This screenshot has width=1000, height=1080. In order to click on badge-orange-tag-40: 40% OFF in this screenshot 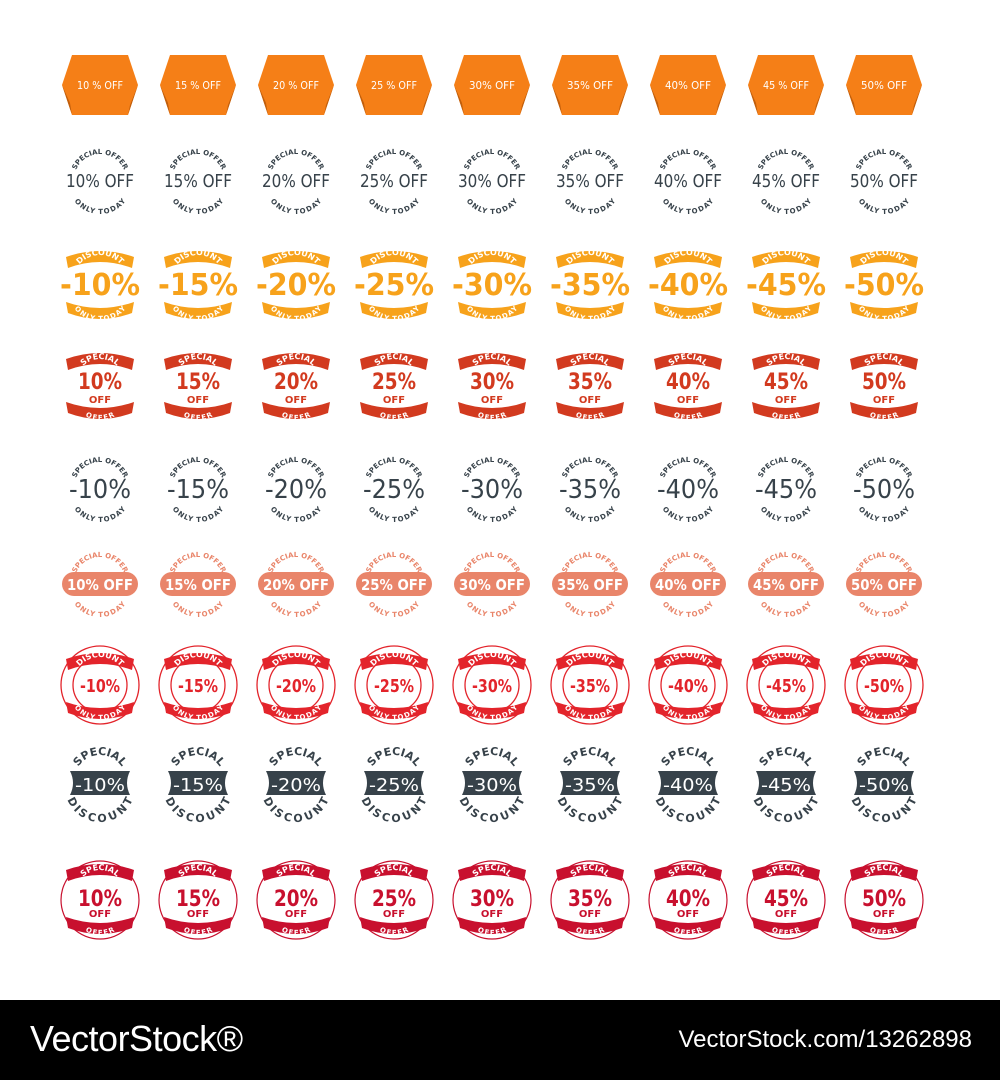, I will do `click(688, 85)`.